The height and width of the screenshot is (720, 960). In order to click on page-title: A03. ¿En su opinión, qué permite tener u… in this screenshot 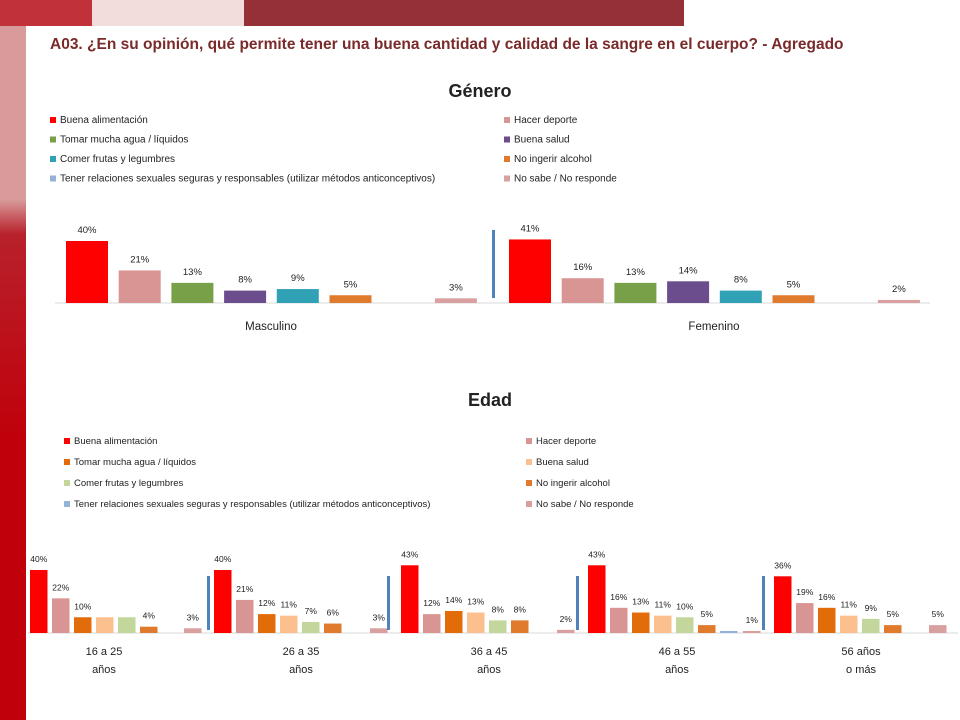, I will do `click(447, 44)`.